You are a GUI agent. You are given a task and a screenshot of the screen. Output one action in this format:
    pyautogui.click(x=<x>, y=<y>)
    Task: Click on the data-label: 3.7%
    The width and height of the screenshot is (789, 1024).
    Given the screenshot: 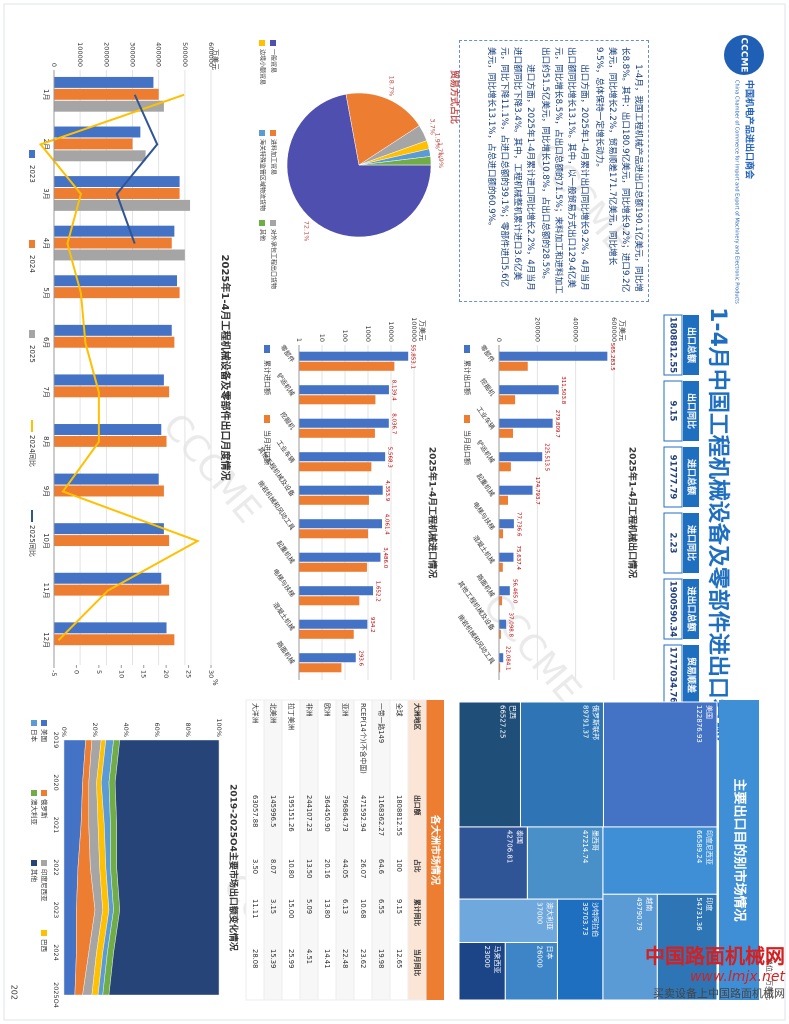 What is the action you would take?
    pyautogui.click(x=432, y=126)
    